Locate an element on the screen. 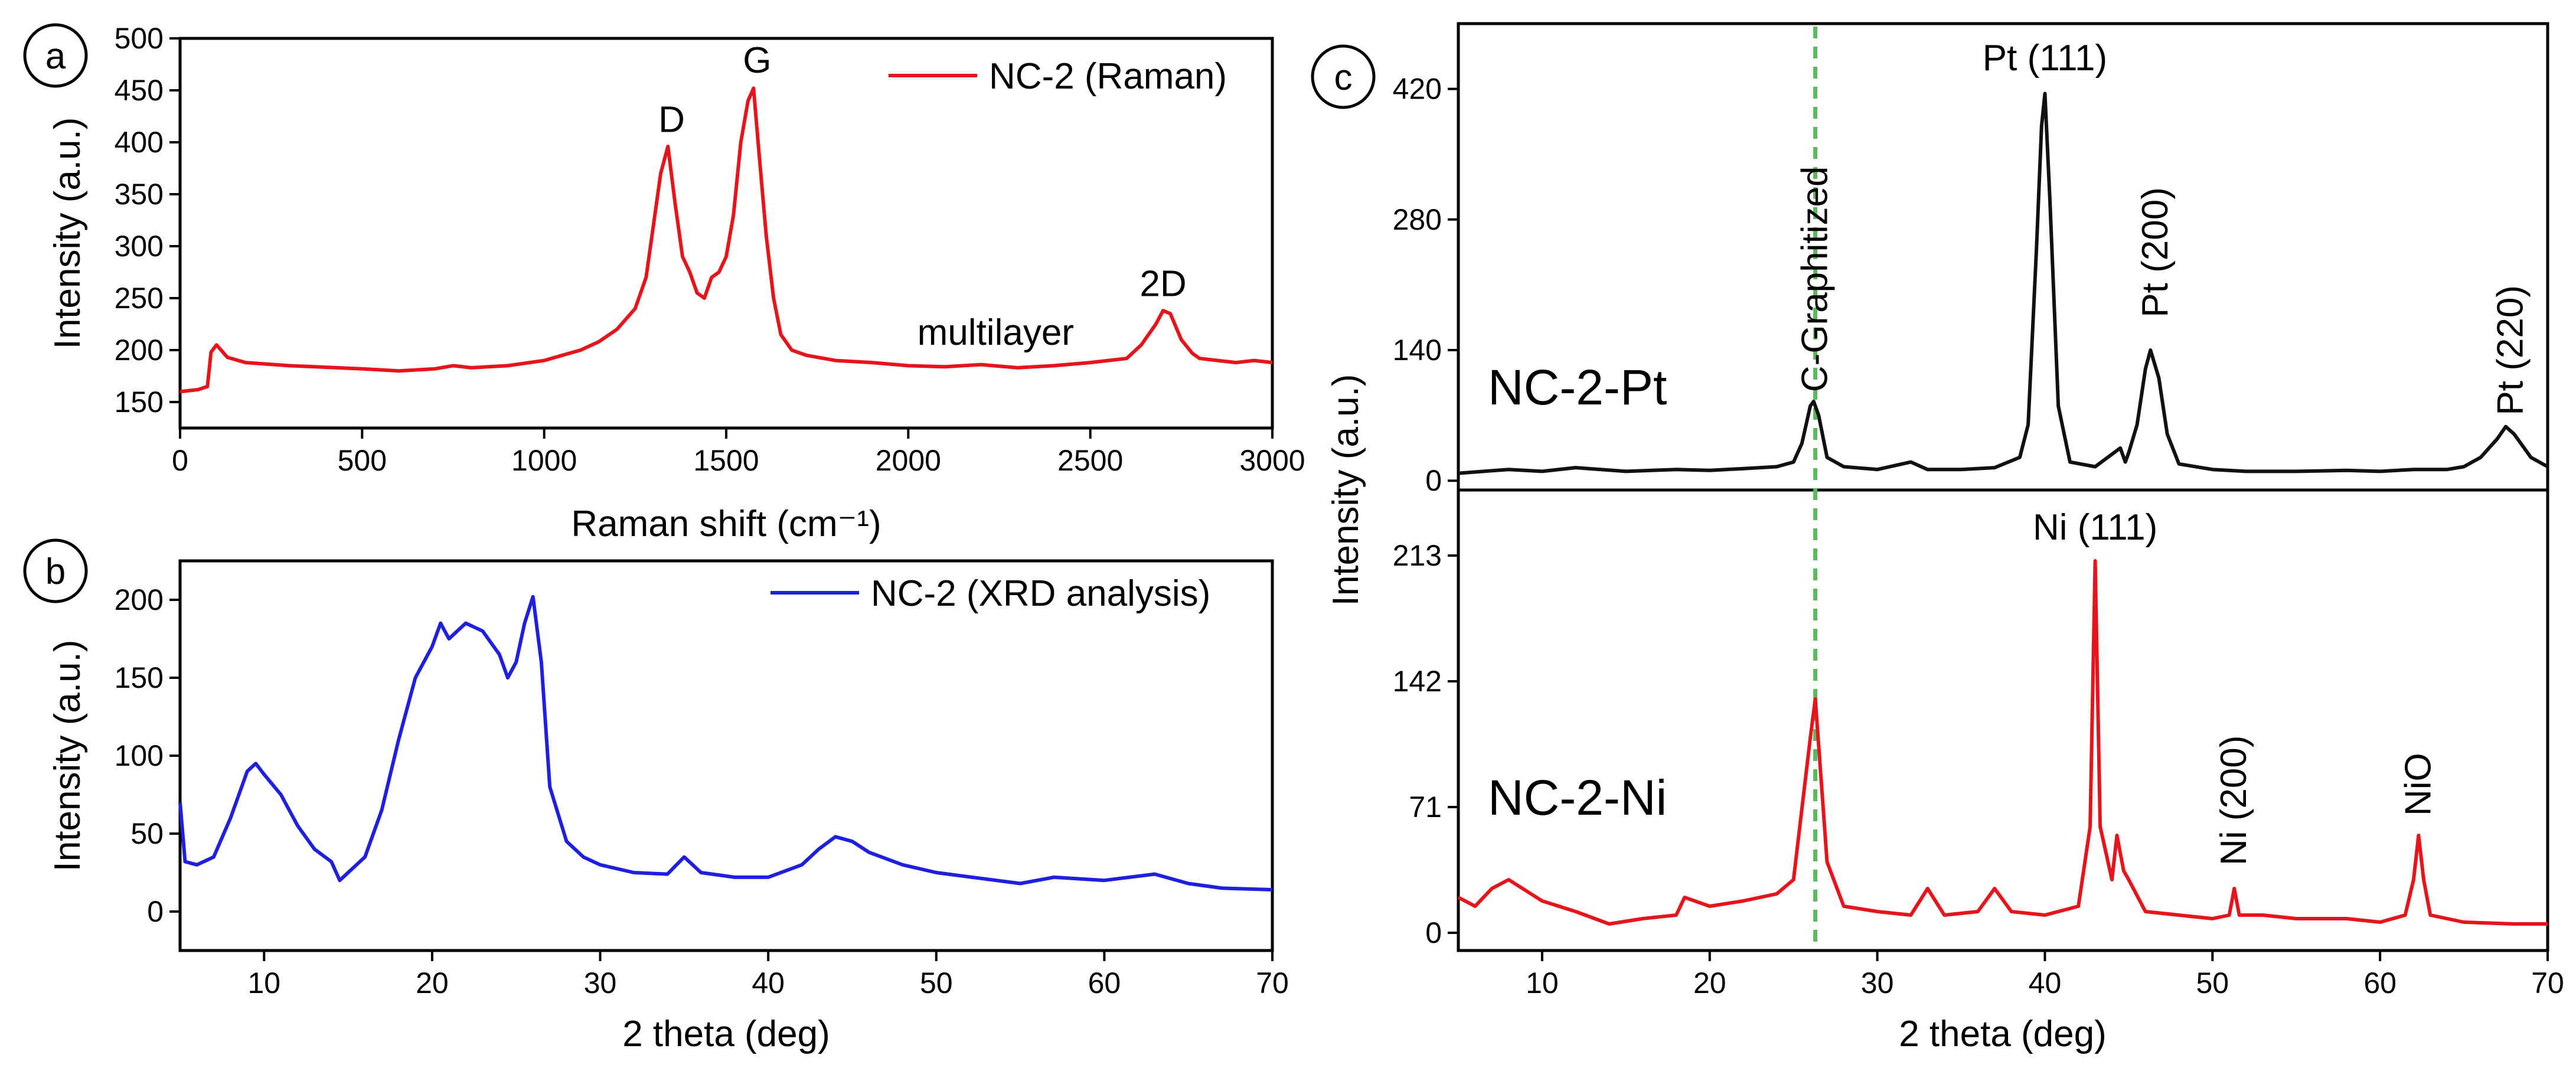  y-tick-label: 280 is located at coordinates (1417, 219).